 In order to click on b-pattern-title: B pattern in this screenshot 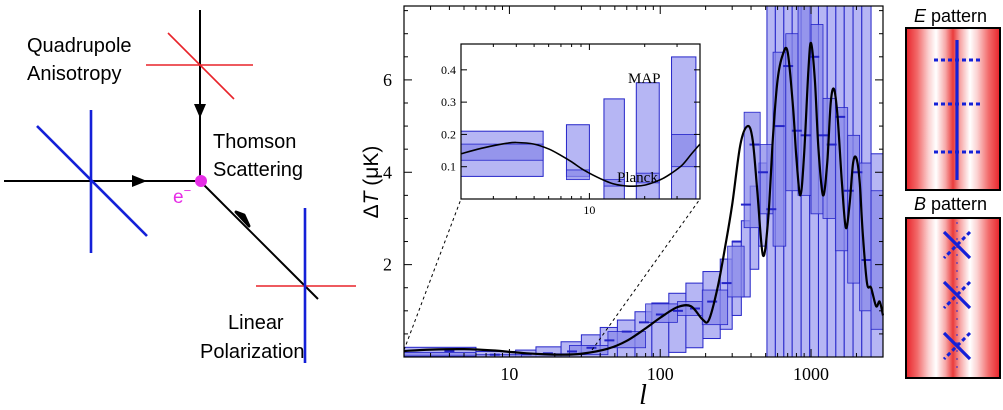, I will do `click(950, 204)`.